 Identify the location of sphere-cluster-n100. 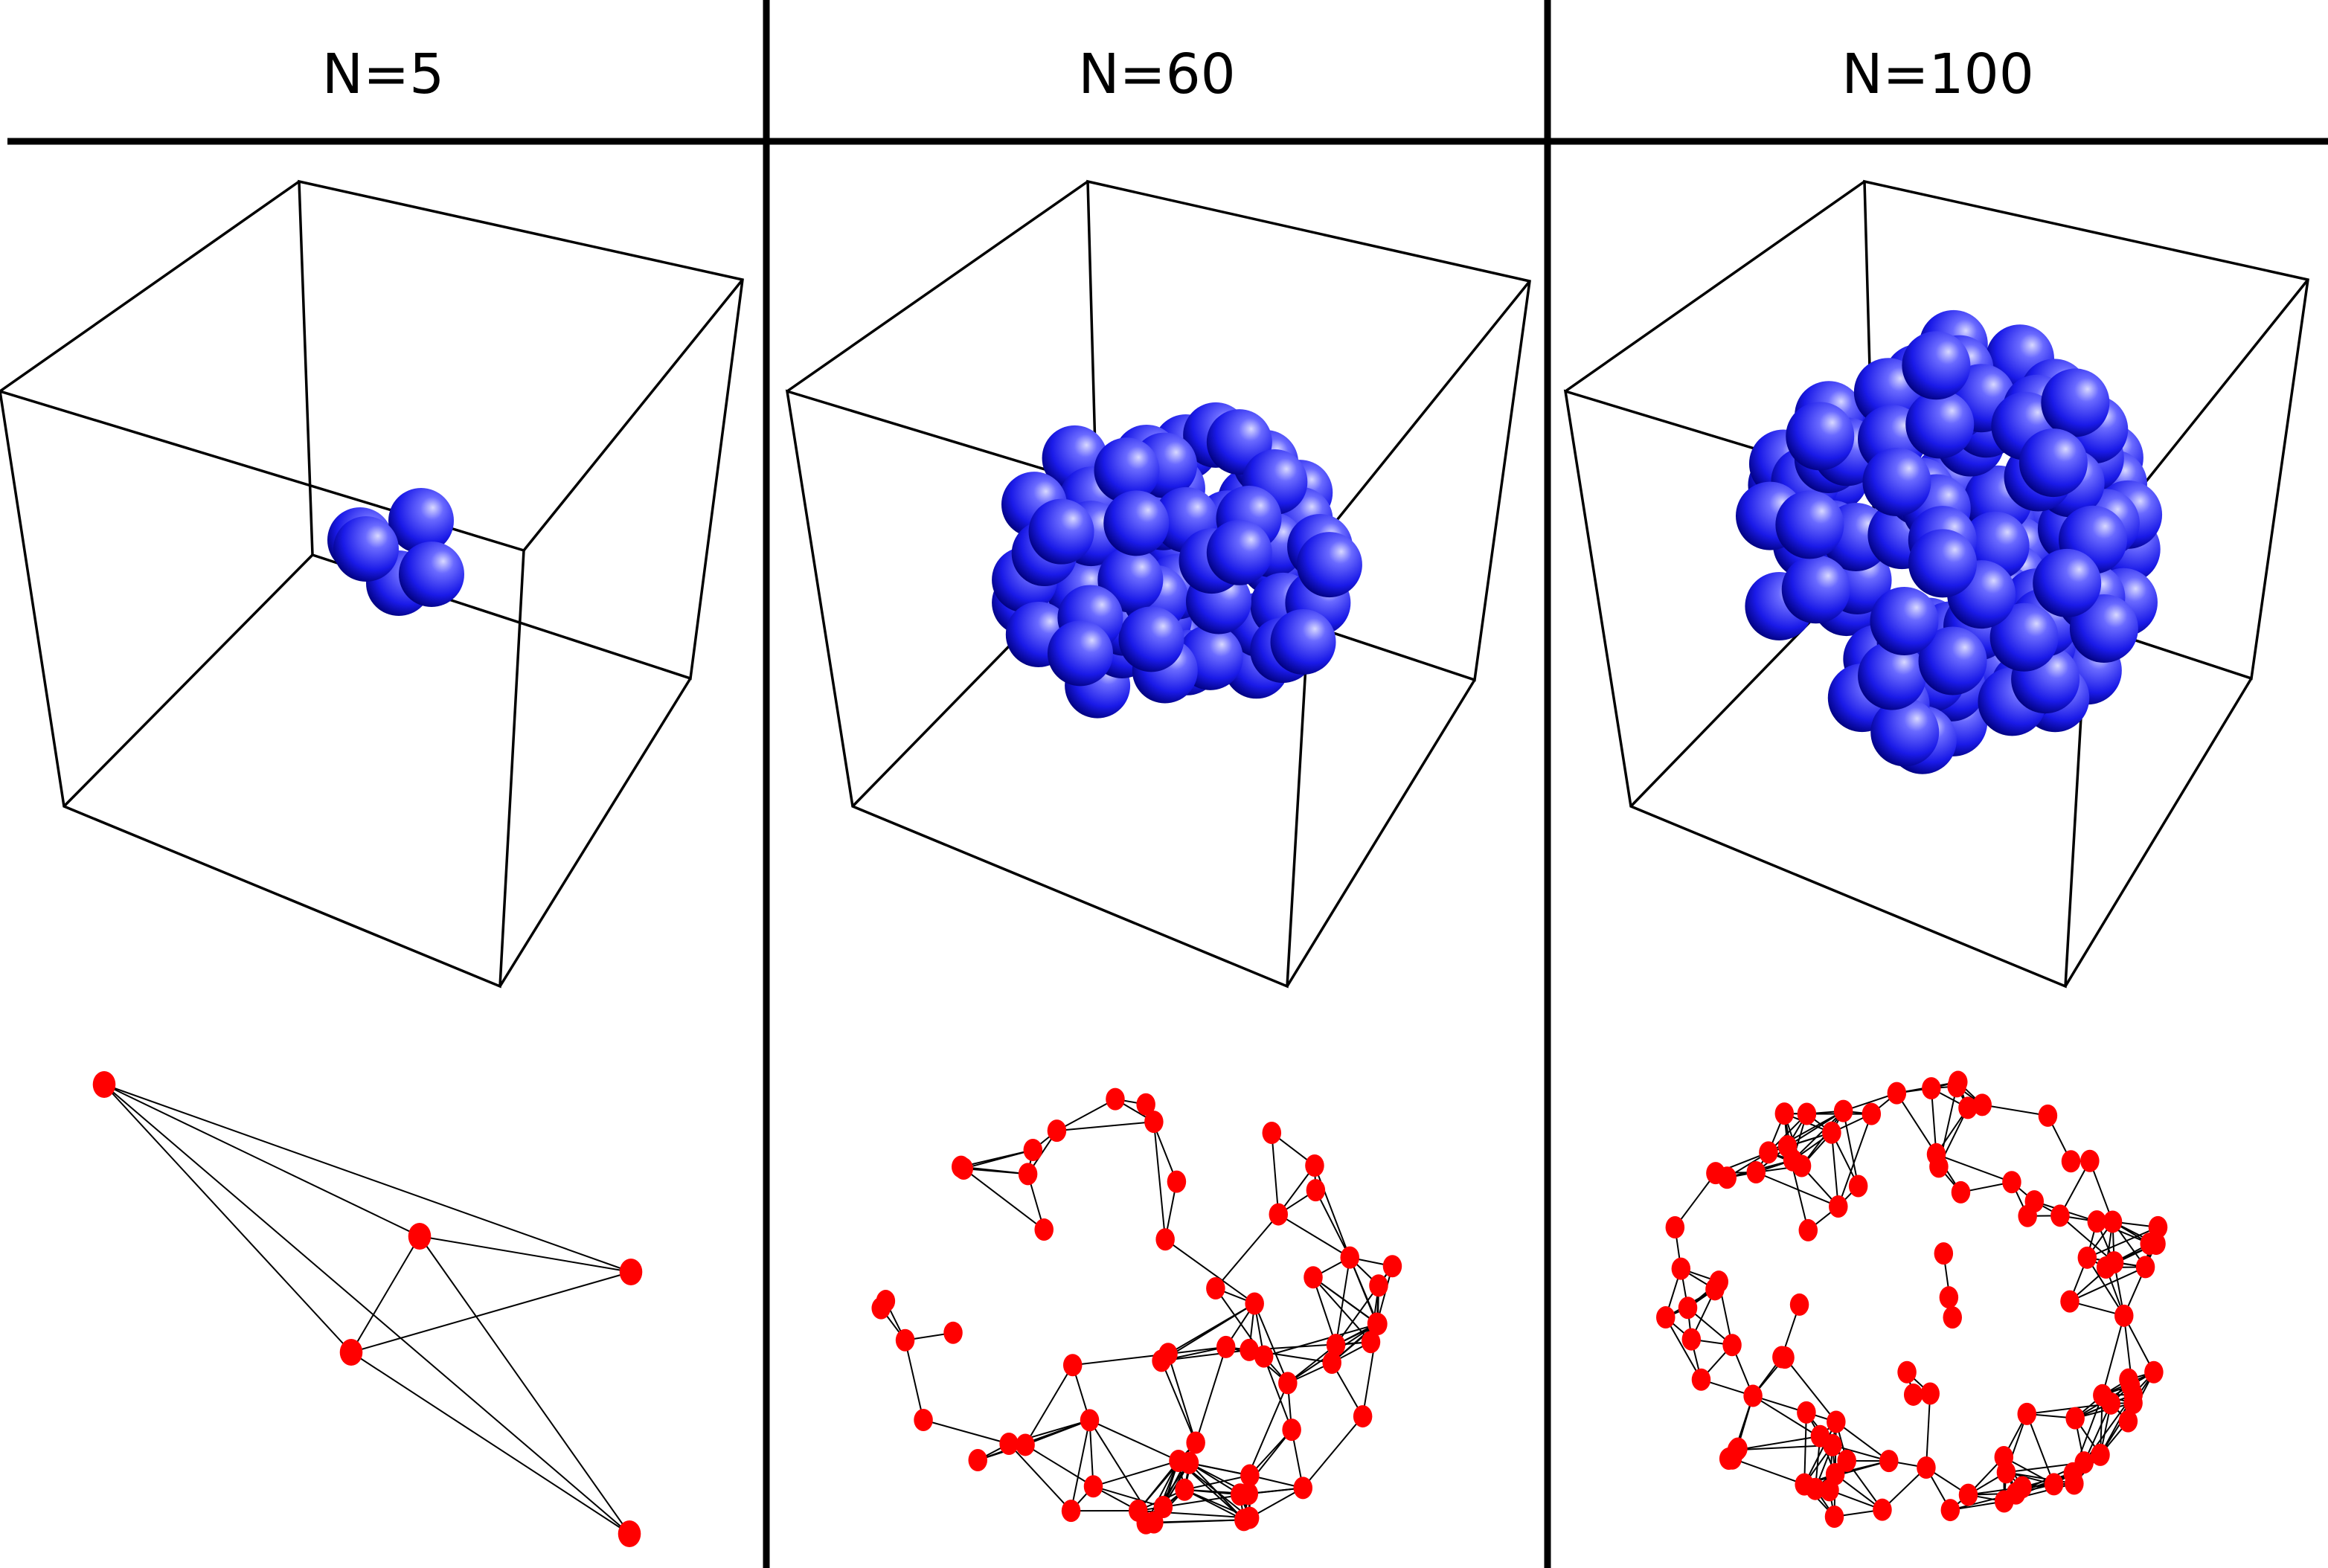
(1949, 541).